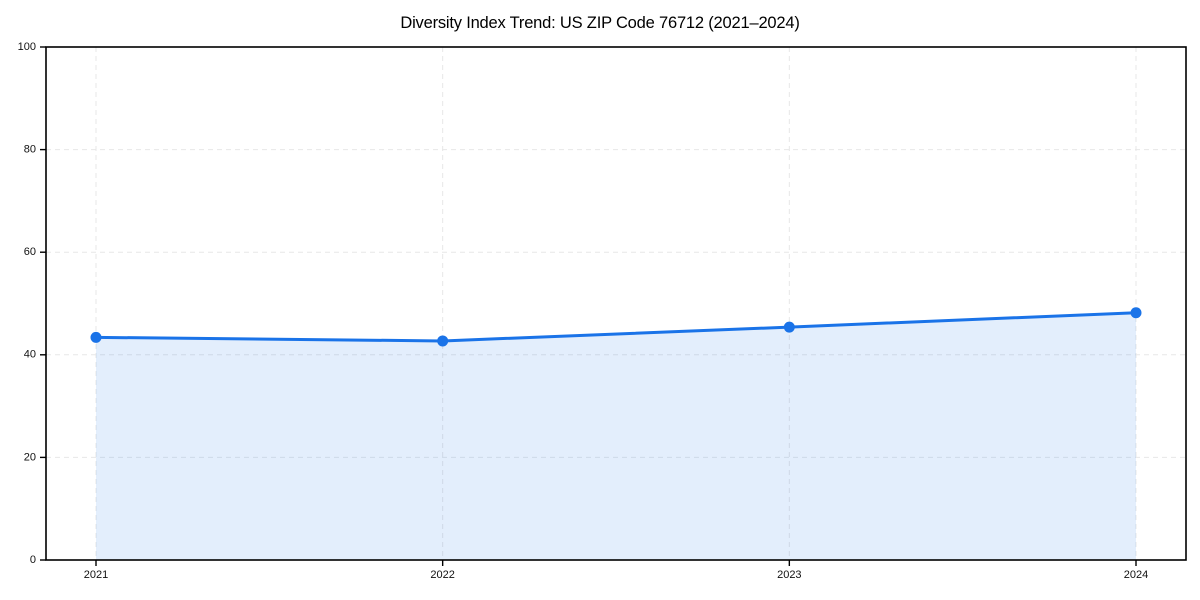 The height and width of the screenshot is (600, 1200). What do you see at coordinates (27, 47) in the screenshot?
I see `y-tick-label: 100` at bounding box center [27, 47].